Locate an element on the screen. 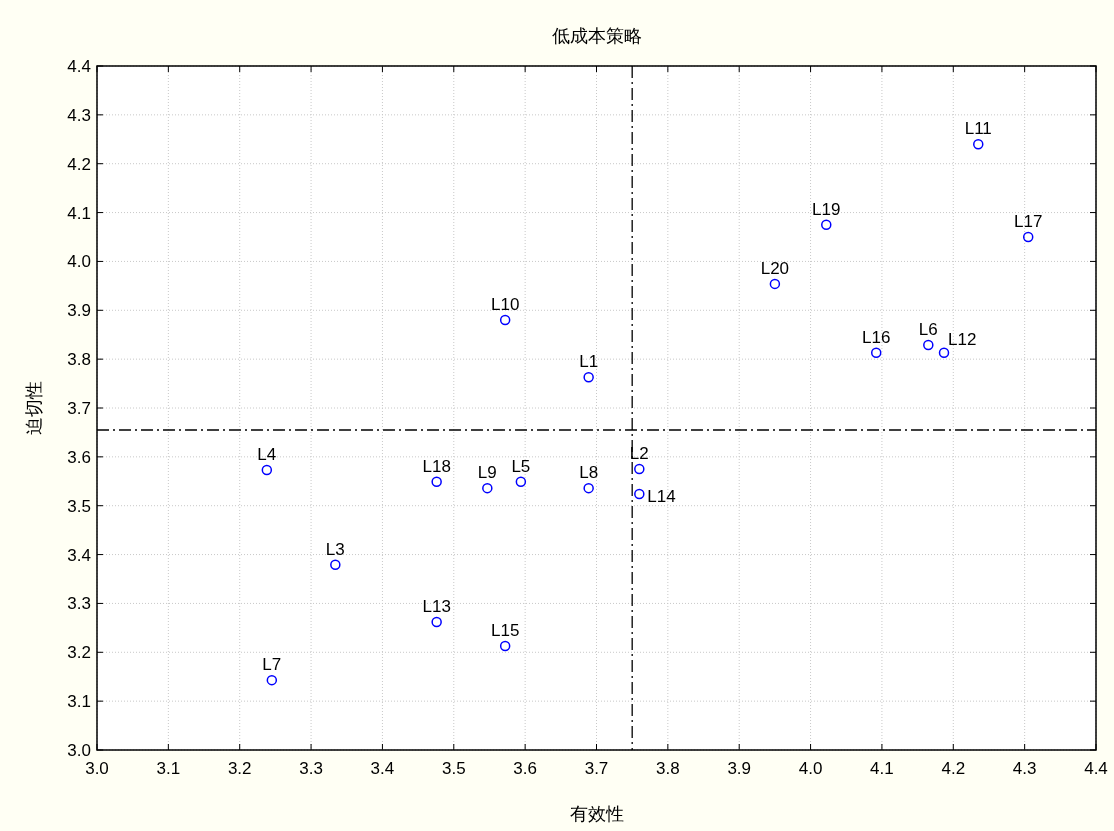 The height and width of the screenshot is (831, 1114). x-tick-label: 4.3 is located at coordinates (1024, 768).